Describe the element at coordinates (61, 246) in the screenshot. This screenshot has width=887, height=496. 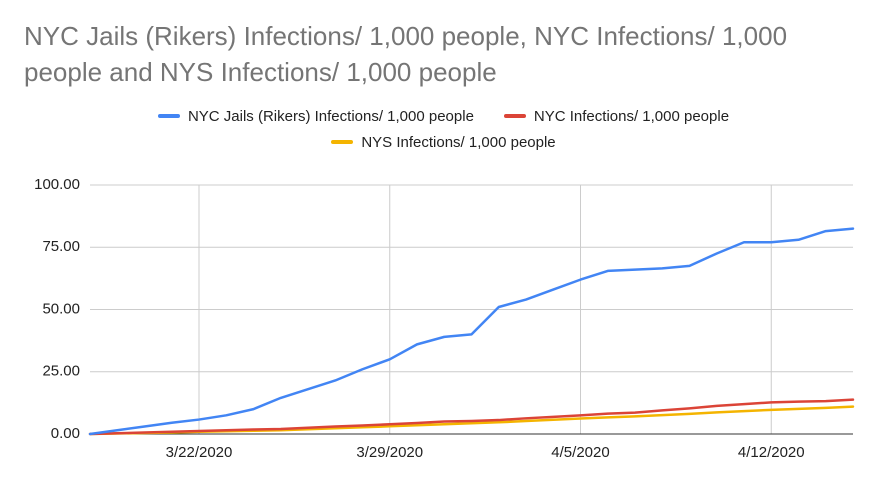
I see `y-tick-label: 75.00` at that location.